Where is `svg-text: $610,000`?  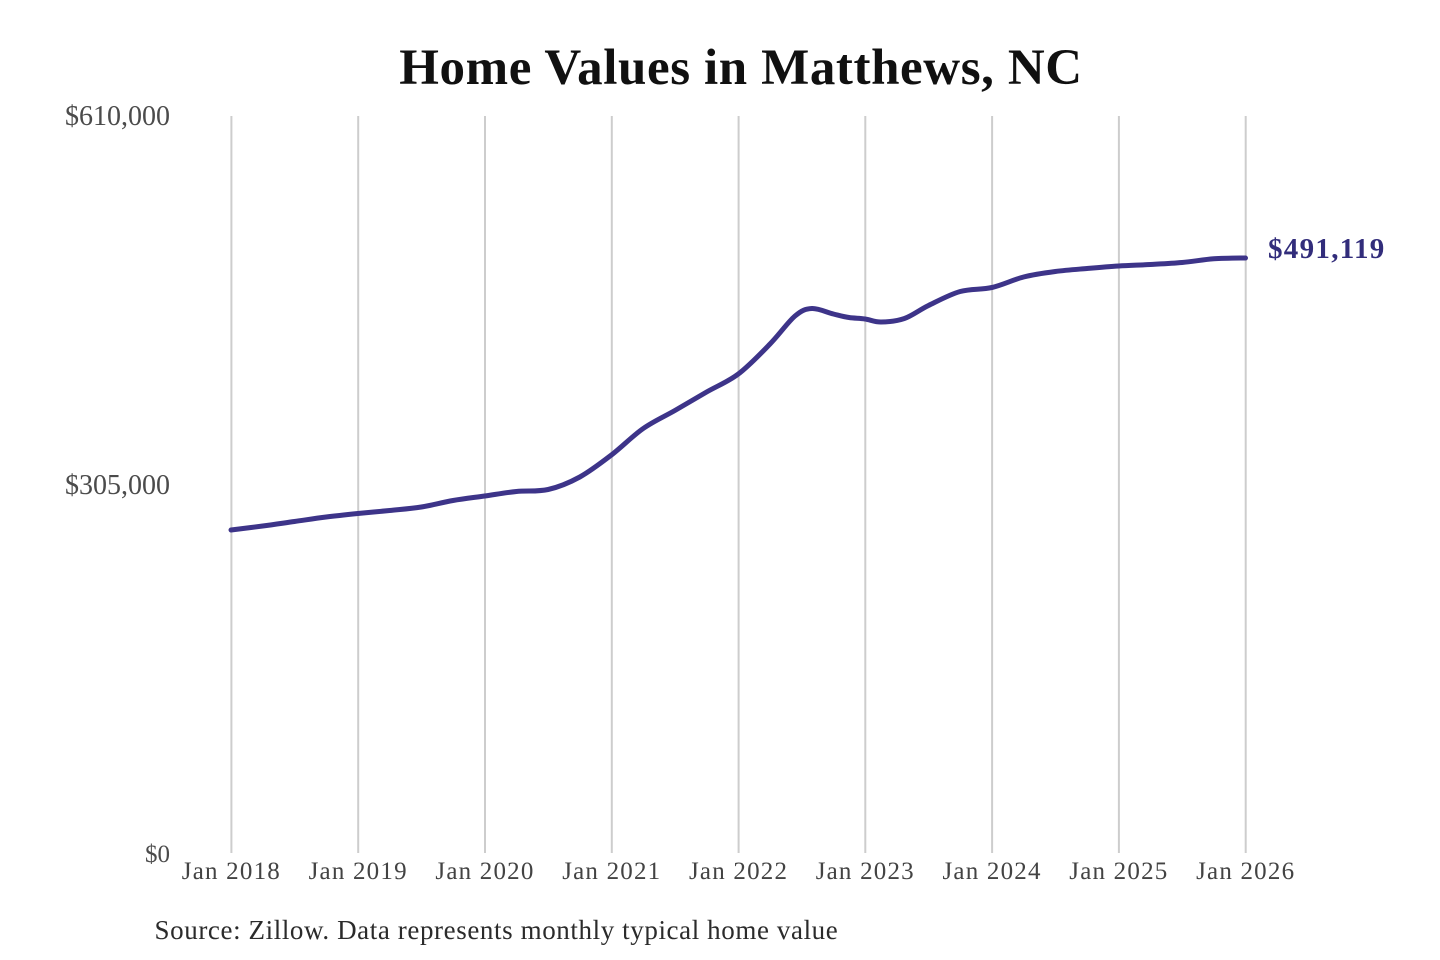 svg-text: $610,000 is located at coordinates (117, 116).